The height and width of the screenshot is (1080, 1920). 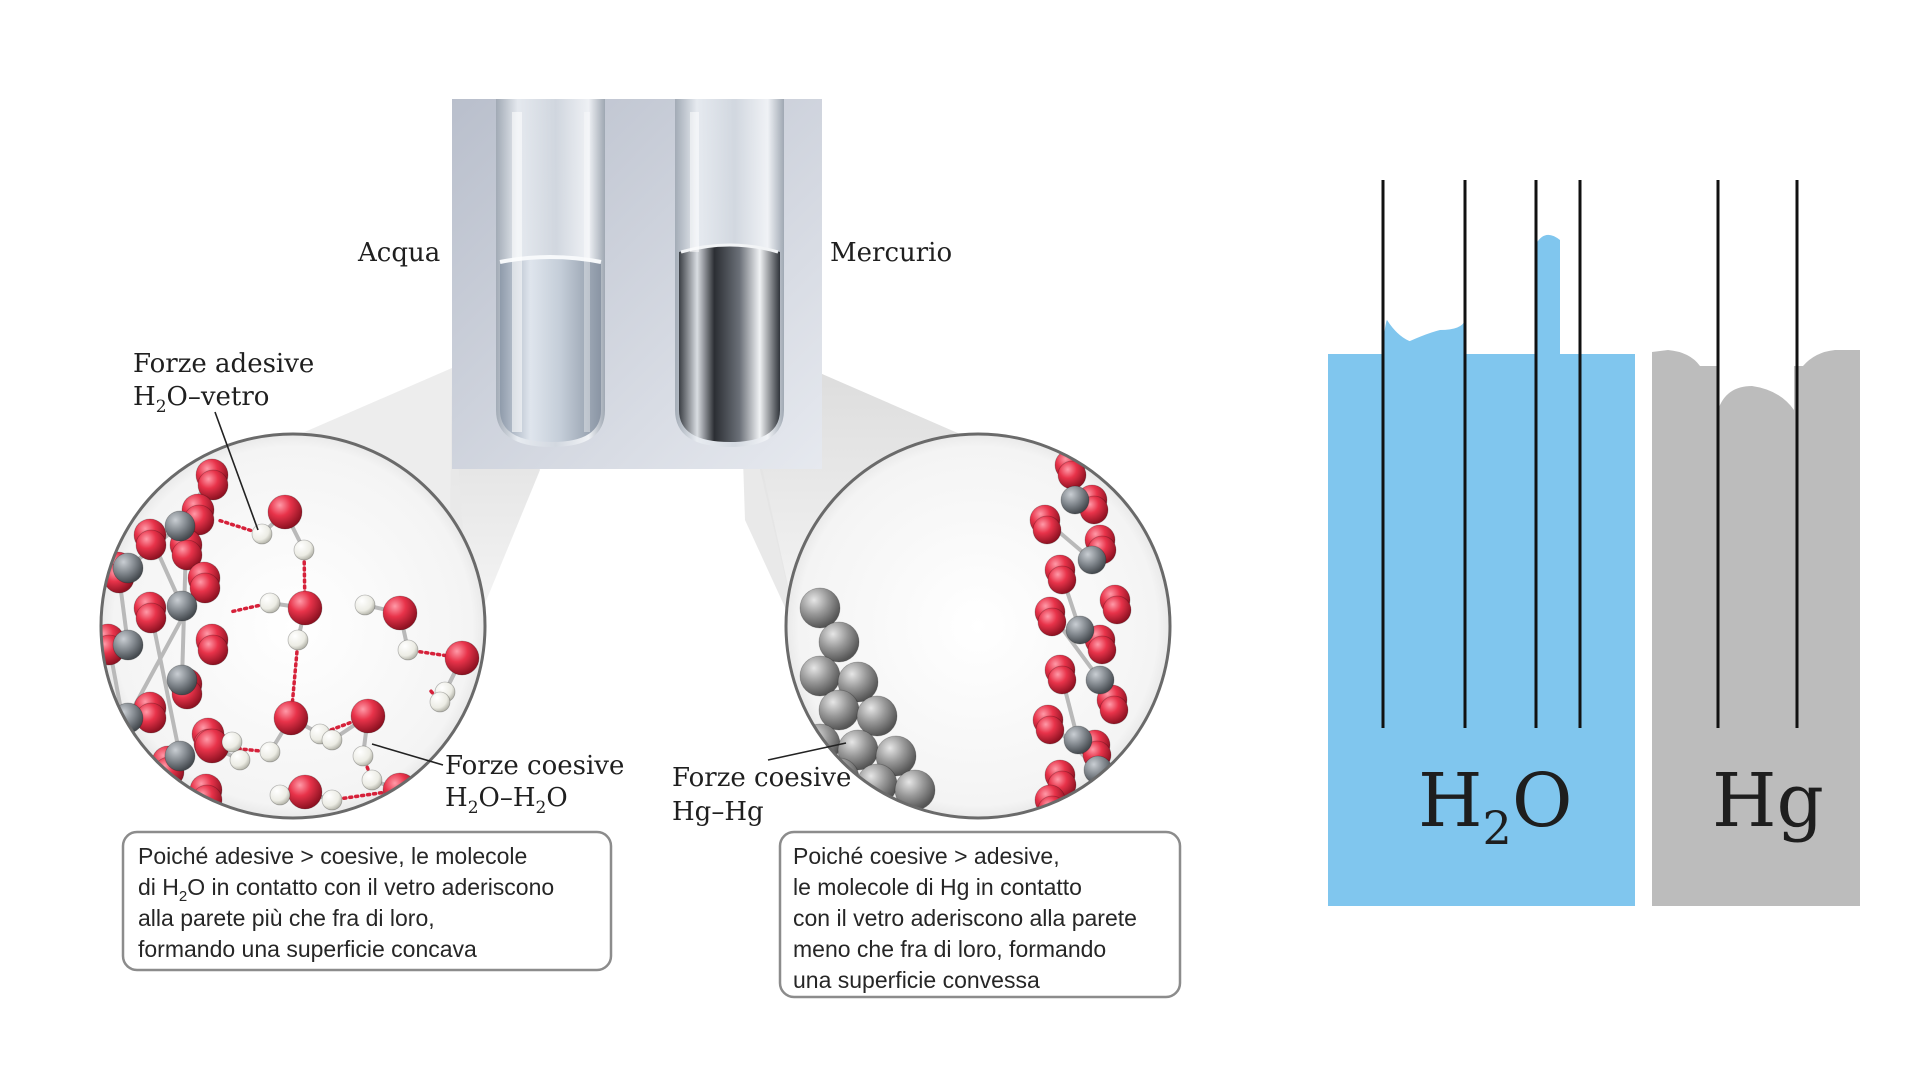 I want to click on water-test-tube, so click(x=550, y=273).